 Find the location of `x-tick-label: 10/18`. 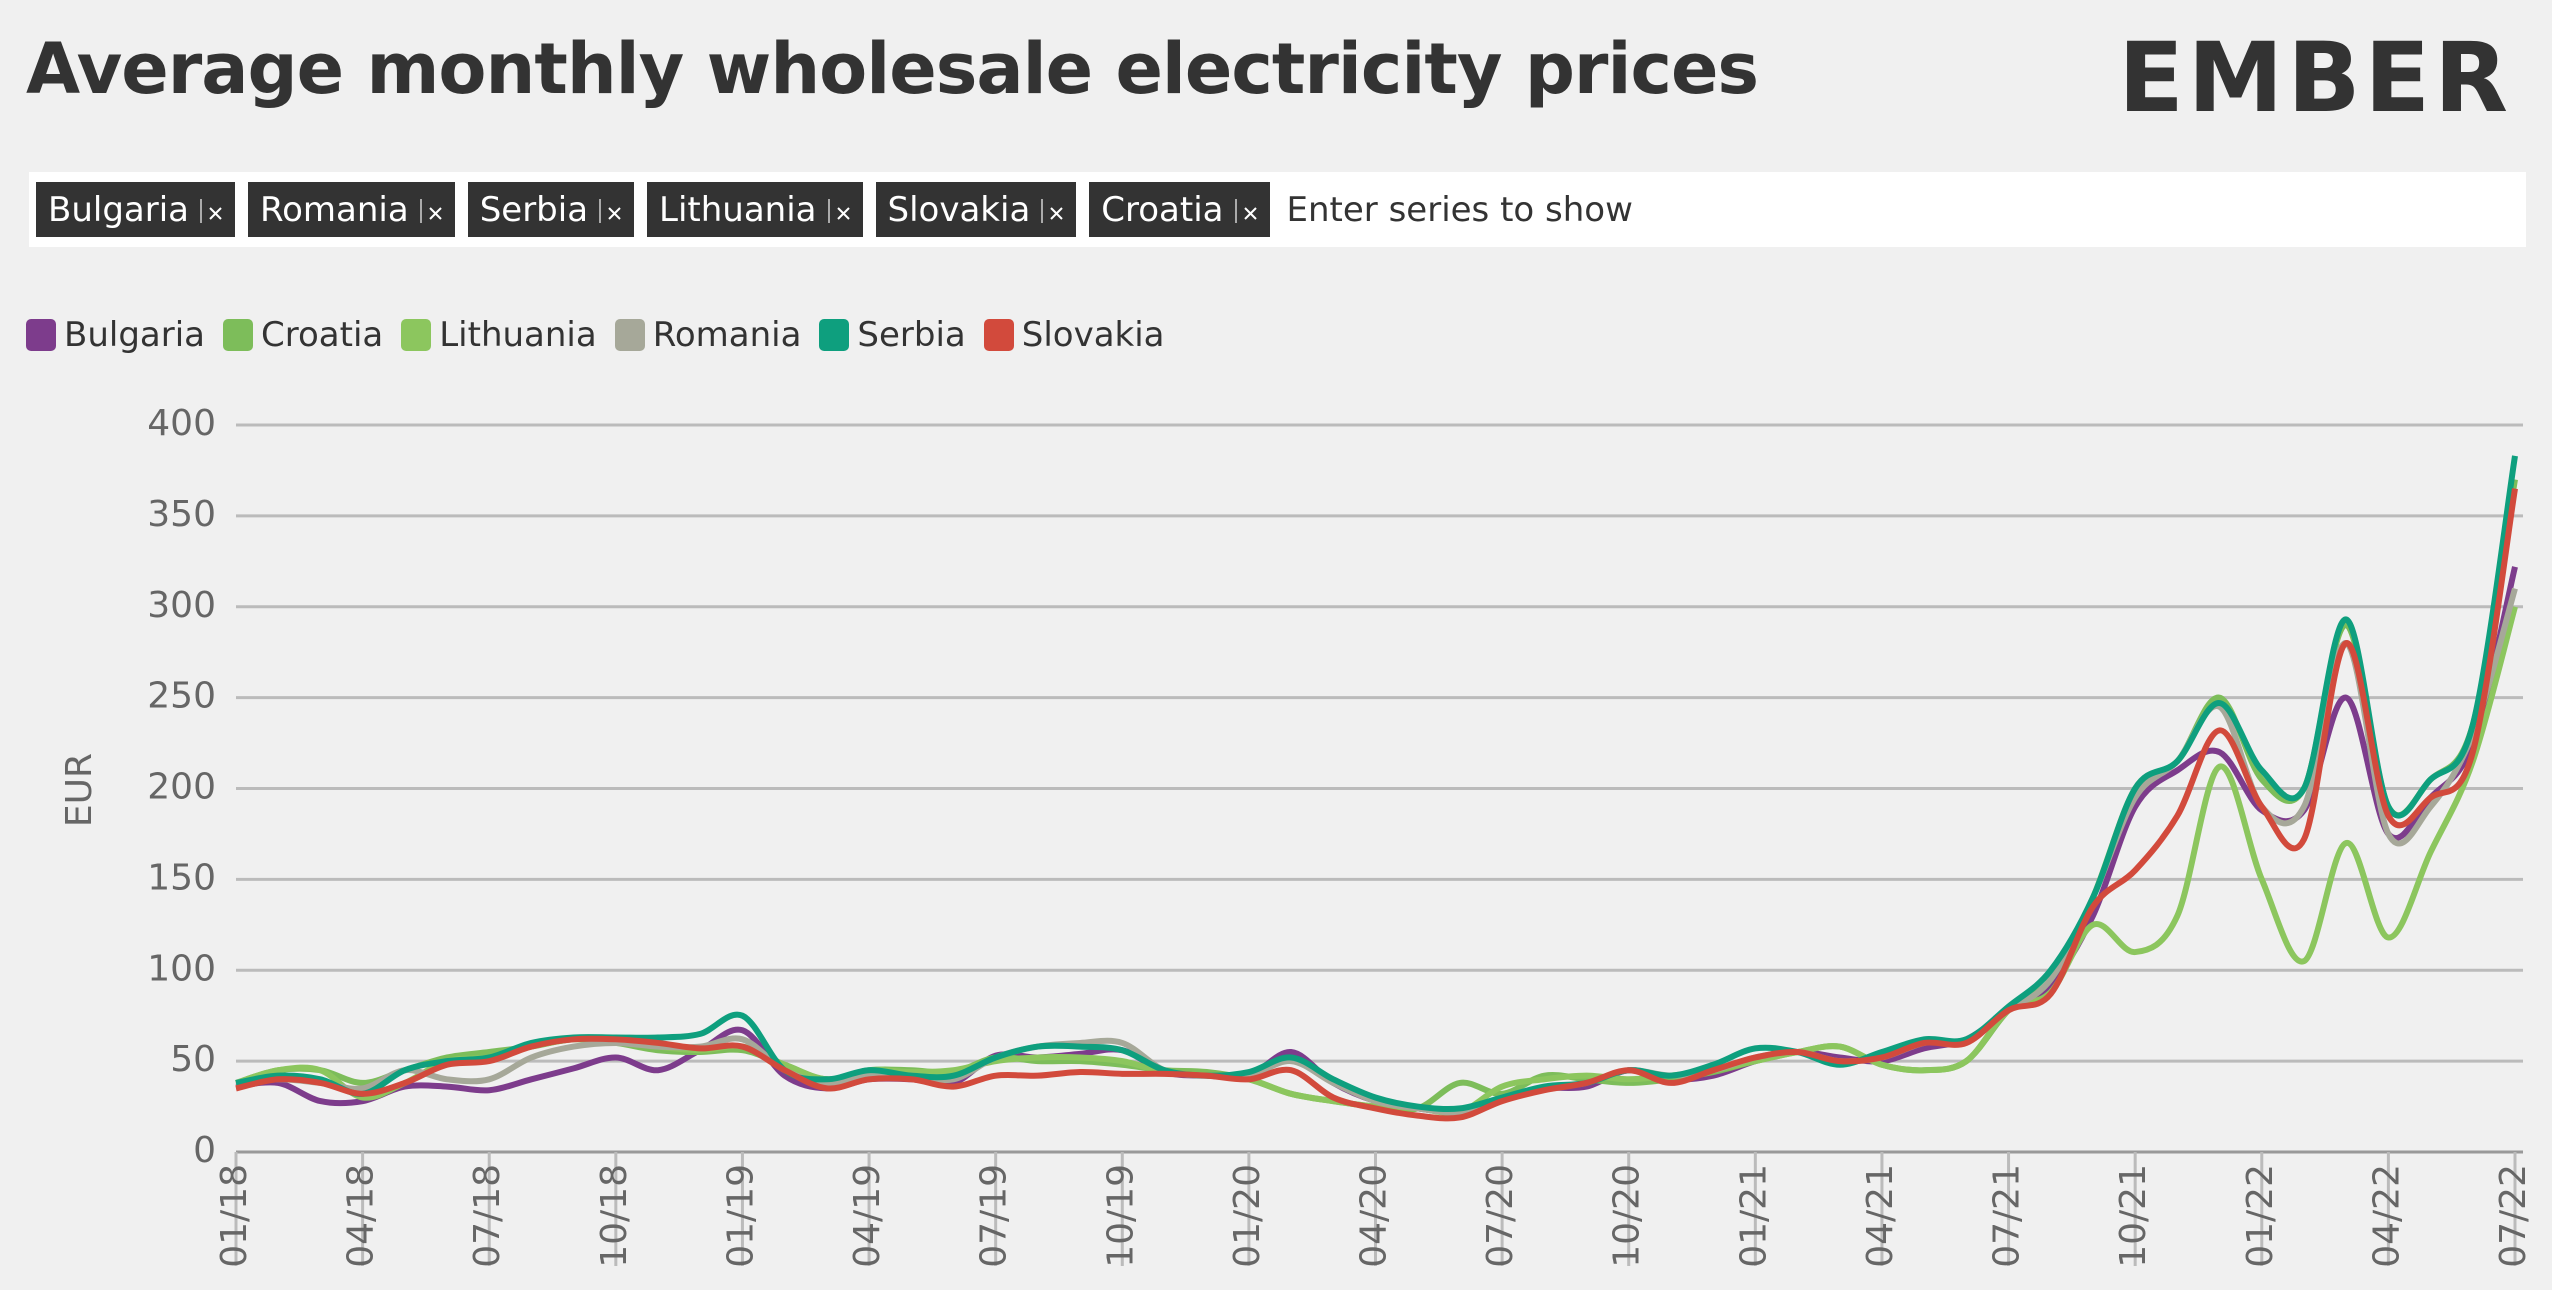

x-tick-label: 10/18 is located at coordinates (614, 1216).